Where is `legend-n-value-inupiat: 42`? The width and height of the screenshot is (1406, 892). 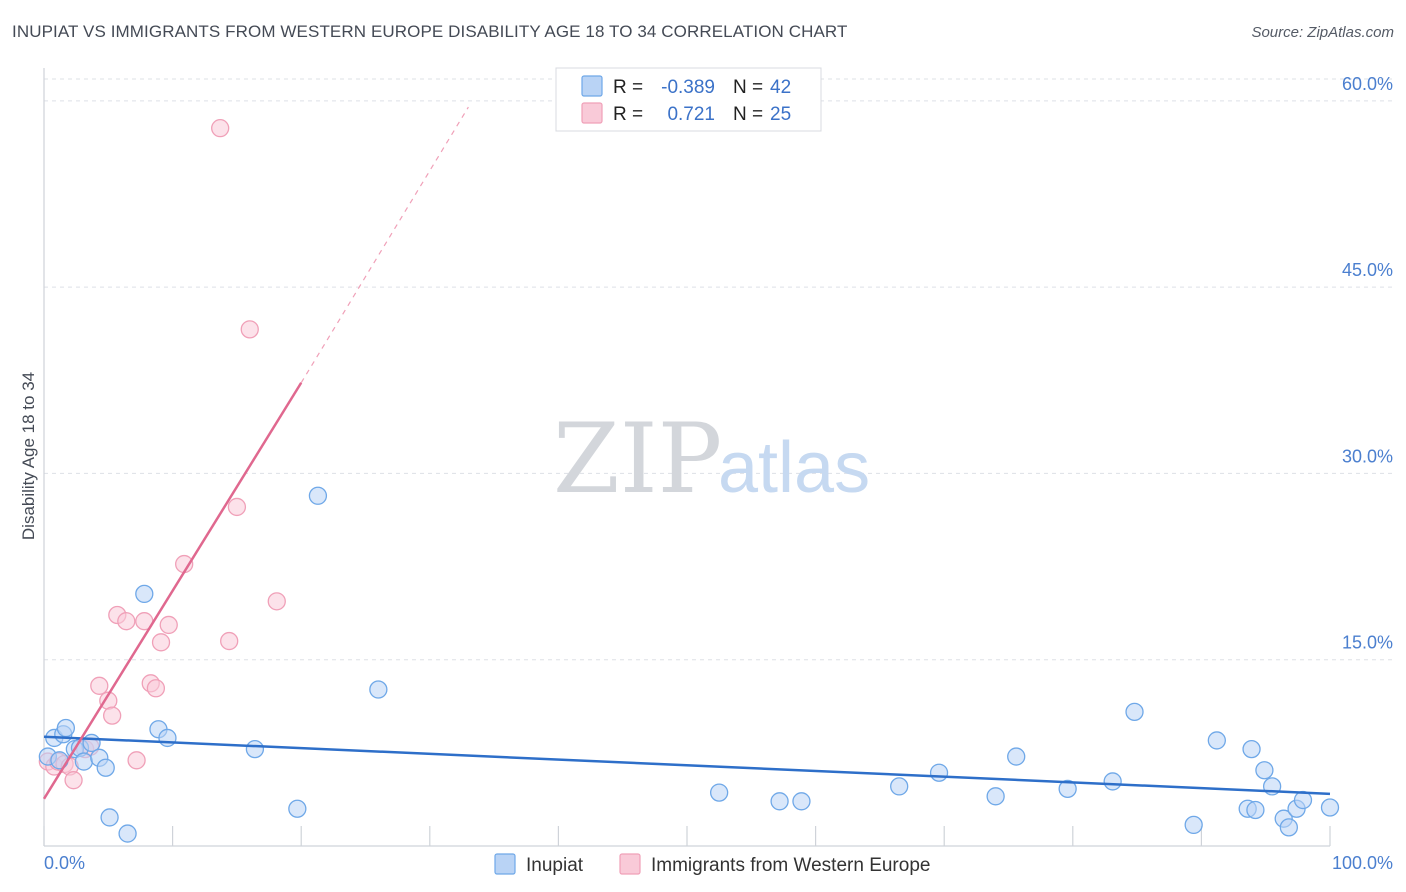 legend-n-value-inupiat: 42 is located at coordinates (780, 87).